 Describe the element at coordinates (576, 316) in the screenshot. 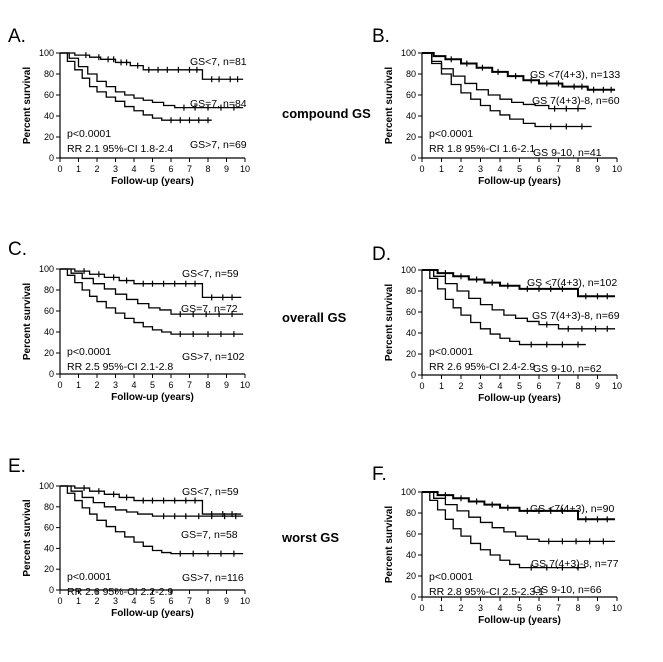

I see `annotation-text: GS 7(4+3)-8, n=69` at that location.